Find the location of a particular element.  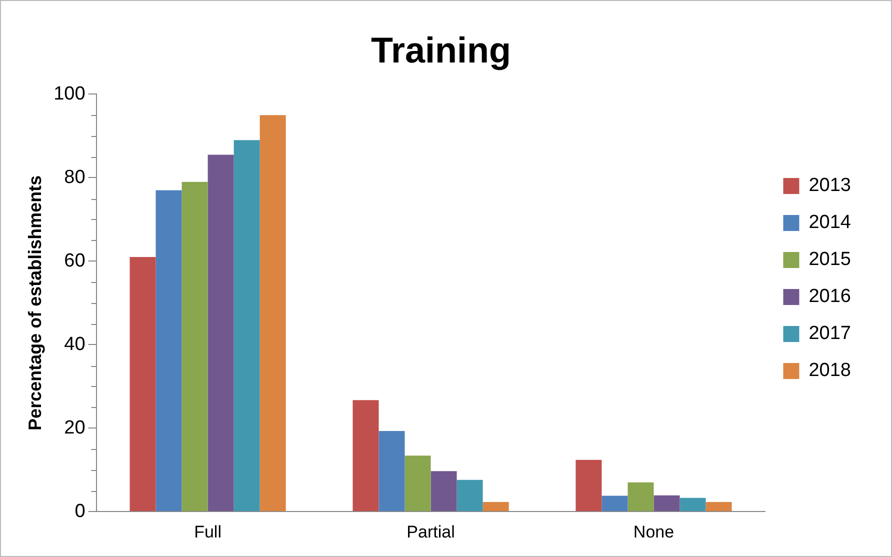

legend-label: 2015 is located at coordinates (830, 259).